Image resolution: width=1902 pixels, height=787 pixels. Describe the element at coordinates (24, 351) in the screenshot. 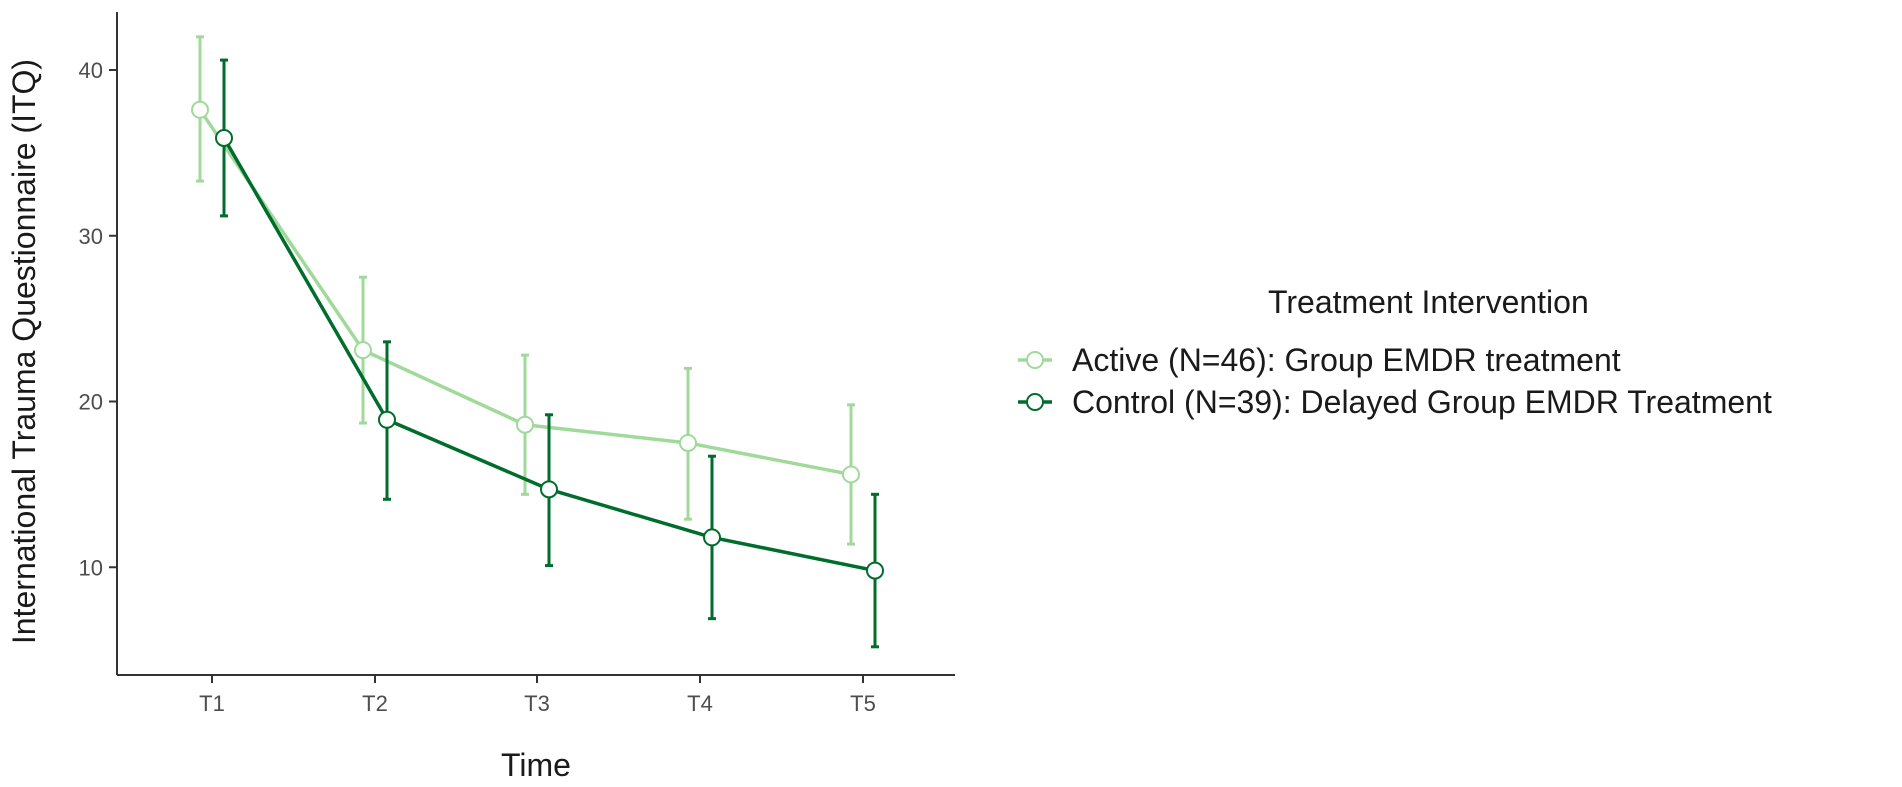

I see `y-axis-title: International Trauma Questionnaire (ITQ)` at that location.